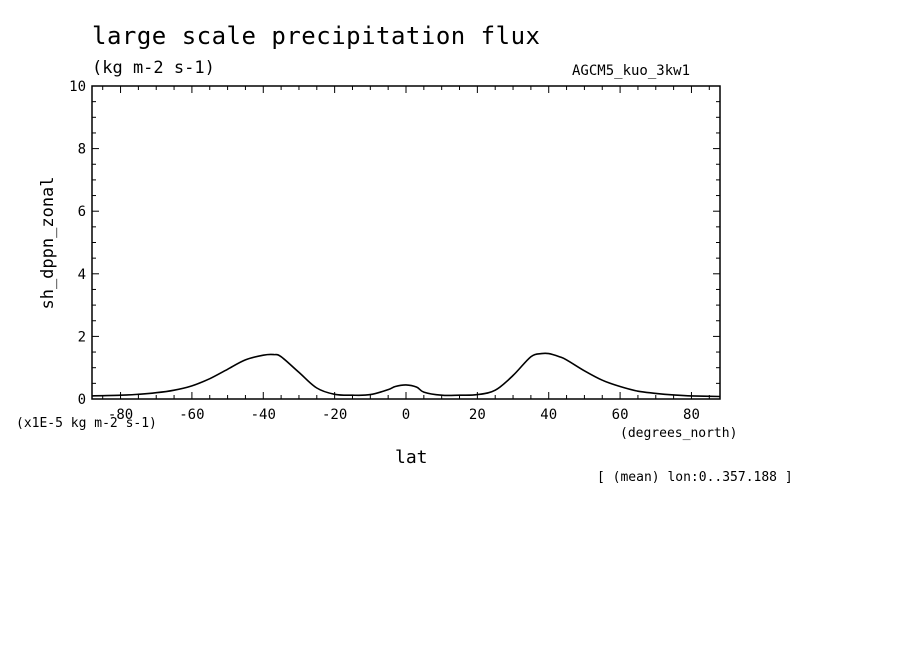 The width and height of the screenshot is (904, 654). What do you see at coordinates (406, 415) in the screenshot?
I see `x-tick-label: 0` at bounding box center [406, 415].